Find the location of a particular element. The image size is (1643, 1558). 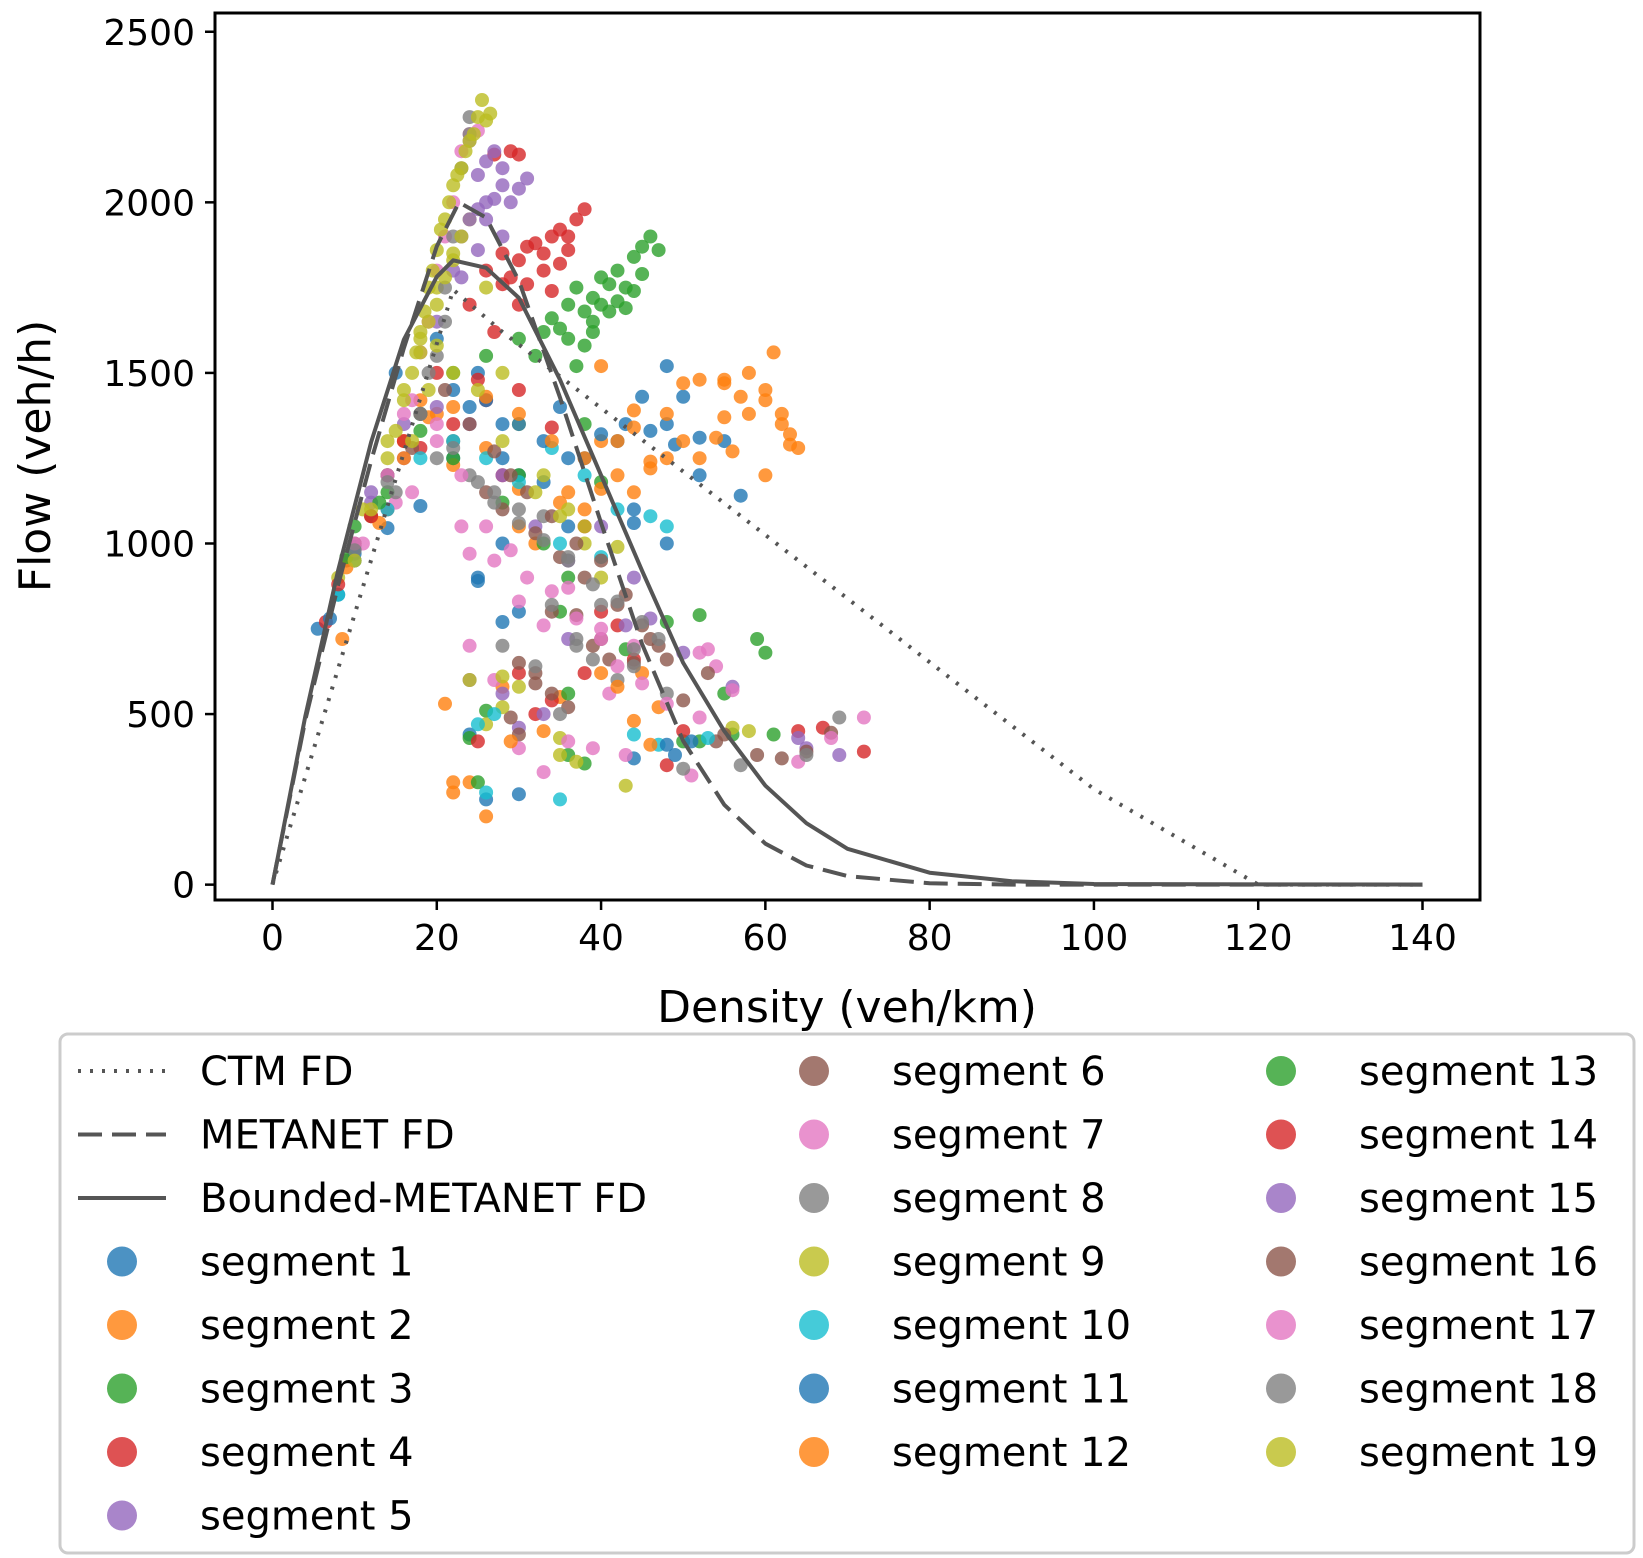

legend-label: METANET FD is located at coordinates (327, 1136).